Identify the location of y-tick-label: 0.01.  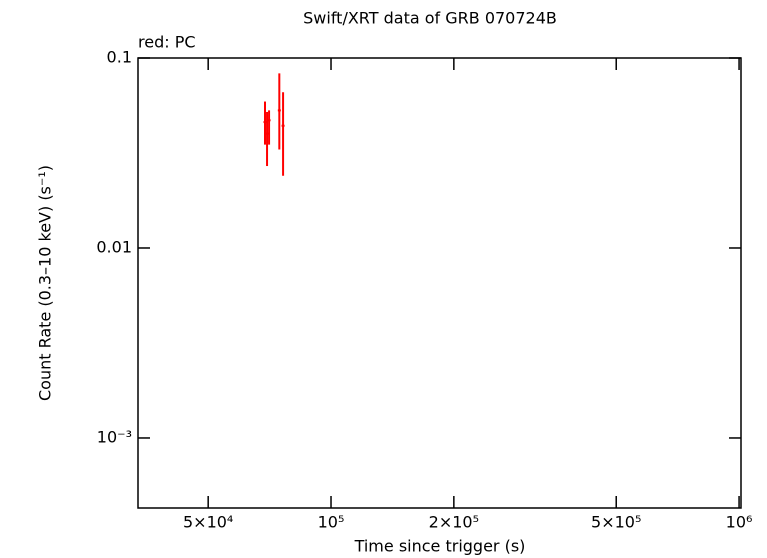
(114, 246).